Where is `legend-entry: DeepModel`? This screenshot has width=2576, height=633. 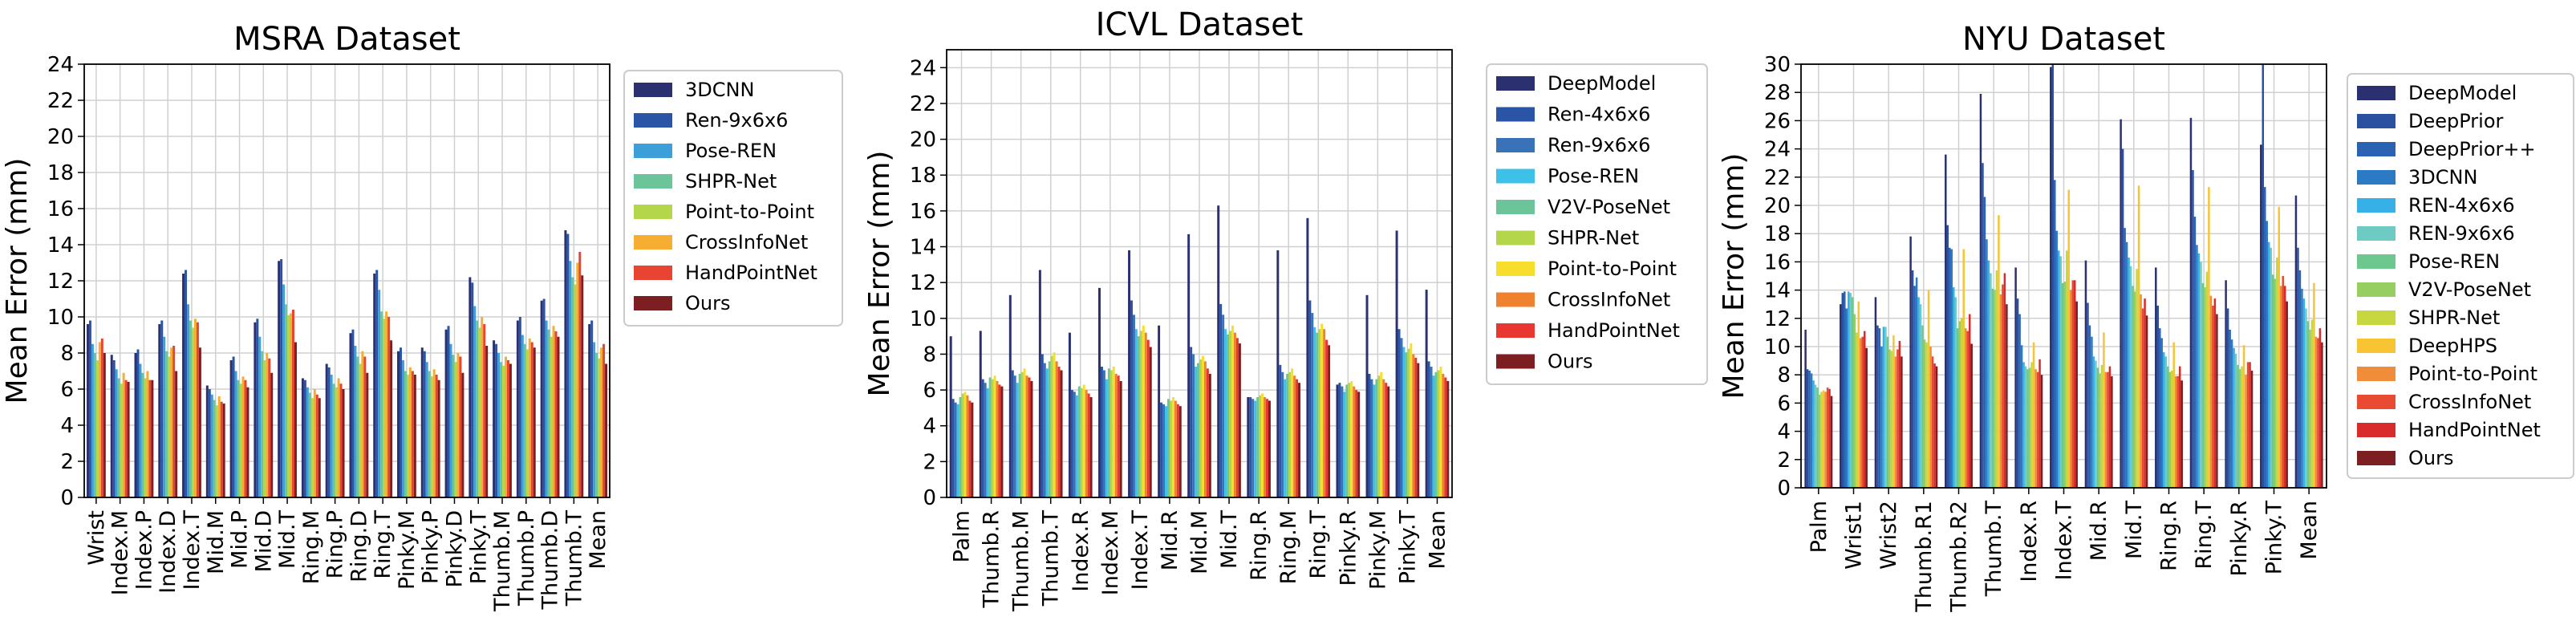 legend-entry: DeepModel is located at coordinates (2462, 93).